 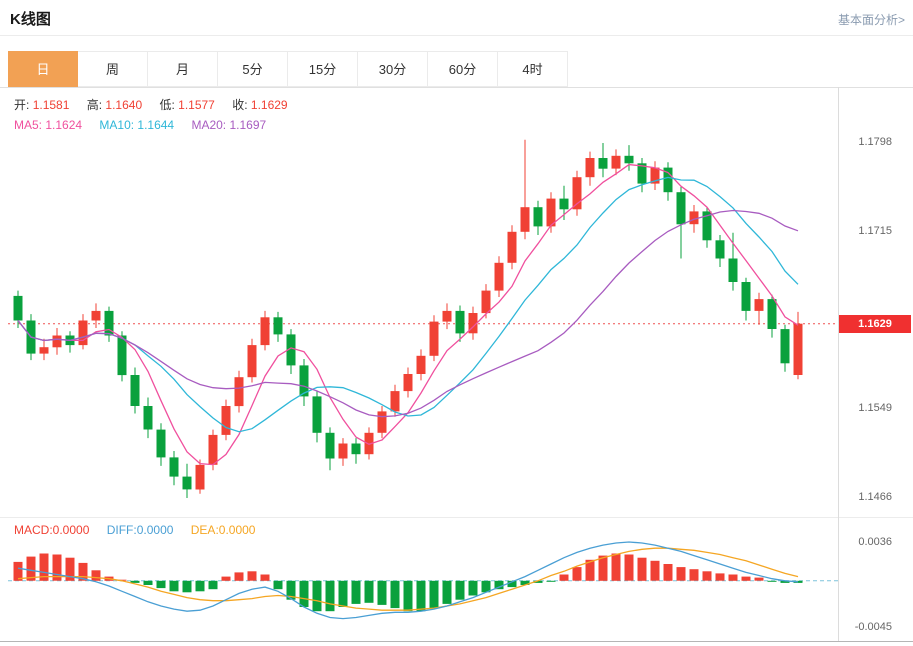 I want to click on panel-divider, so click(x=456, y=517).